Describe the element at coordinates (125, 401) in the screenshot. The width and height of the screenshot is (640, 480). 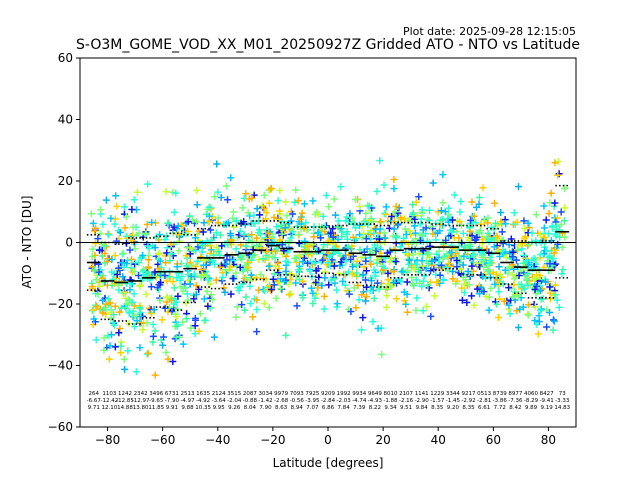
I see `stat-mean: -12.85` at that location.